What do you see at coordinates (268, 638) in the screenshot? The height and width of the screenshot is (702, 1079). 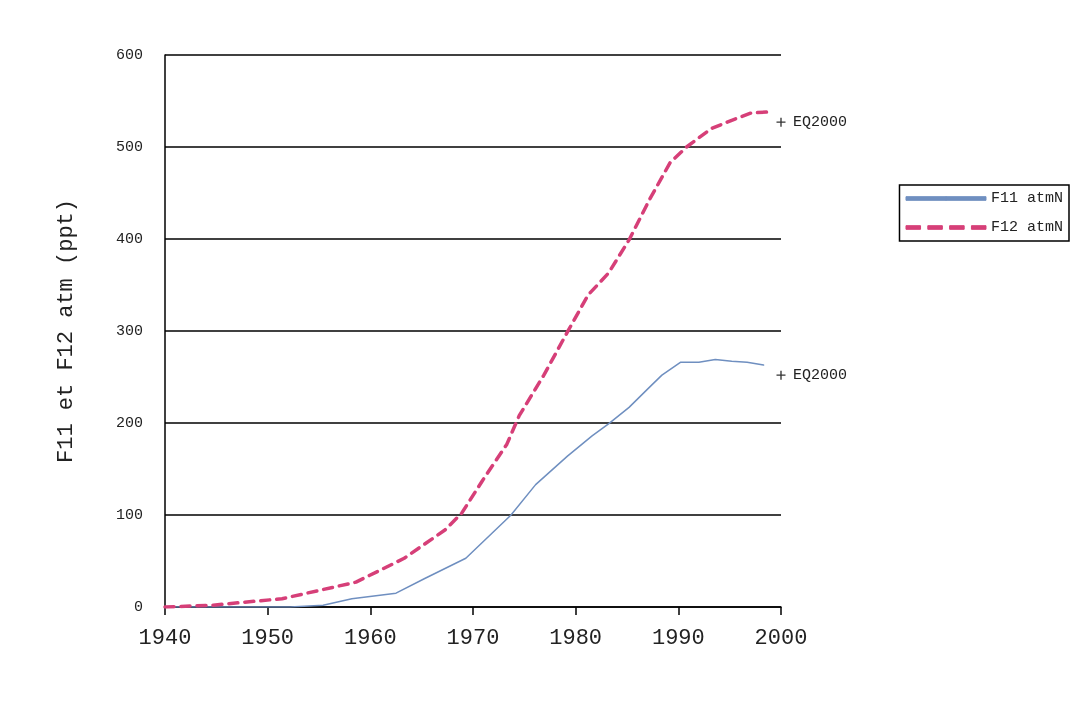 I see `x-tick-label: 1950` at bounding box center [268, 638].